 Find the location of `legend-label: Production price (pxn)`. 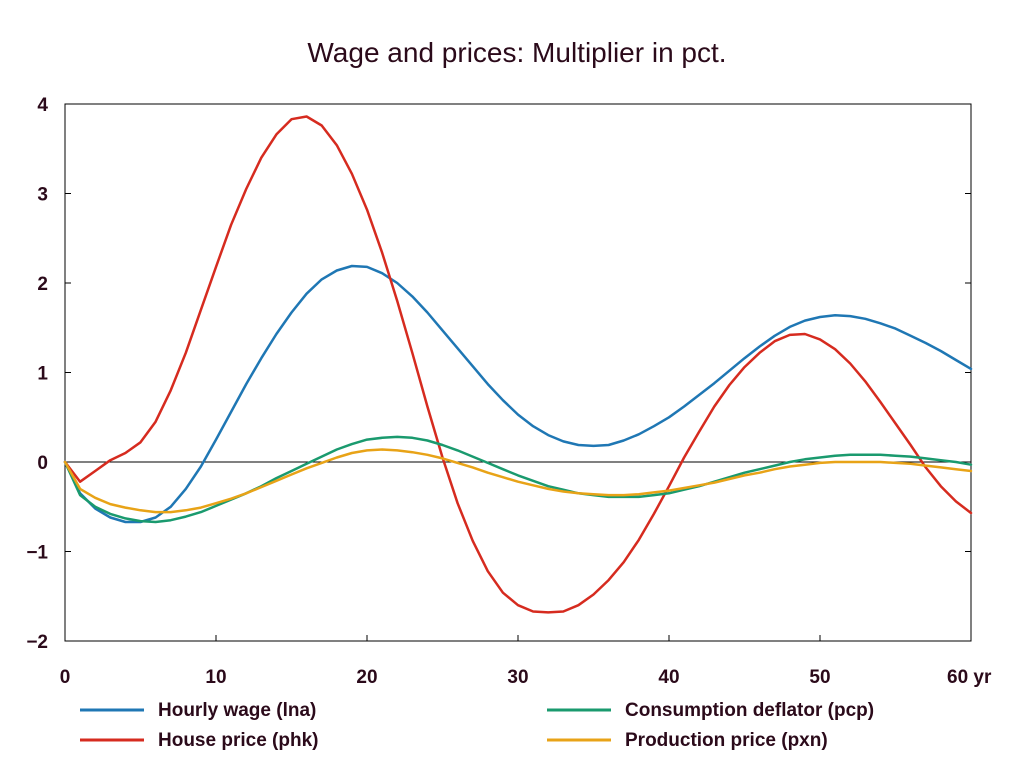

legend-label: Production price (pxn) is located at coordinates (726, 740).